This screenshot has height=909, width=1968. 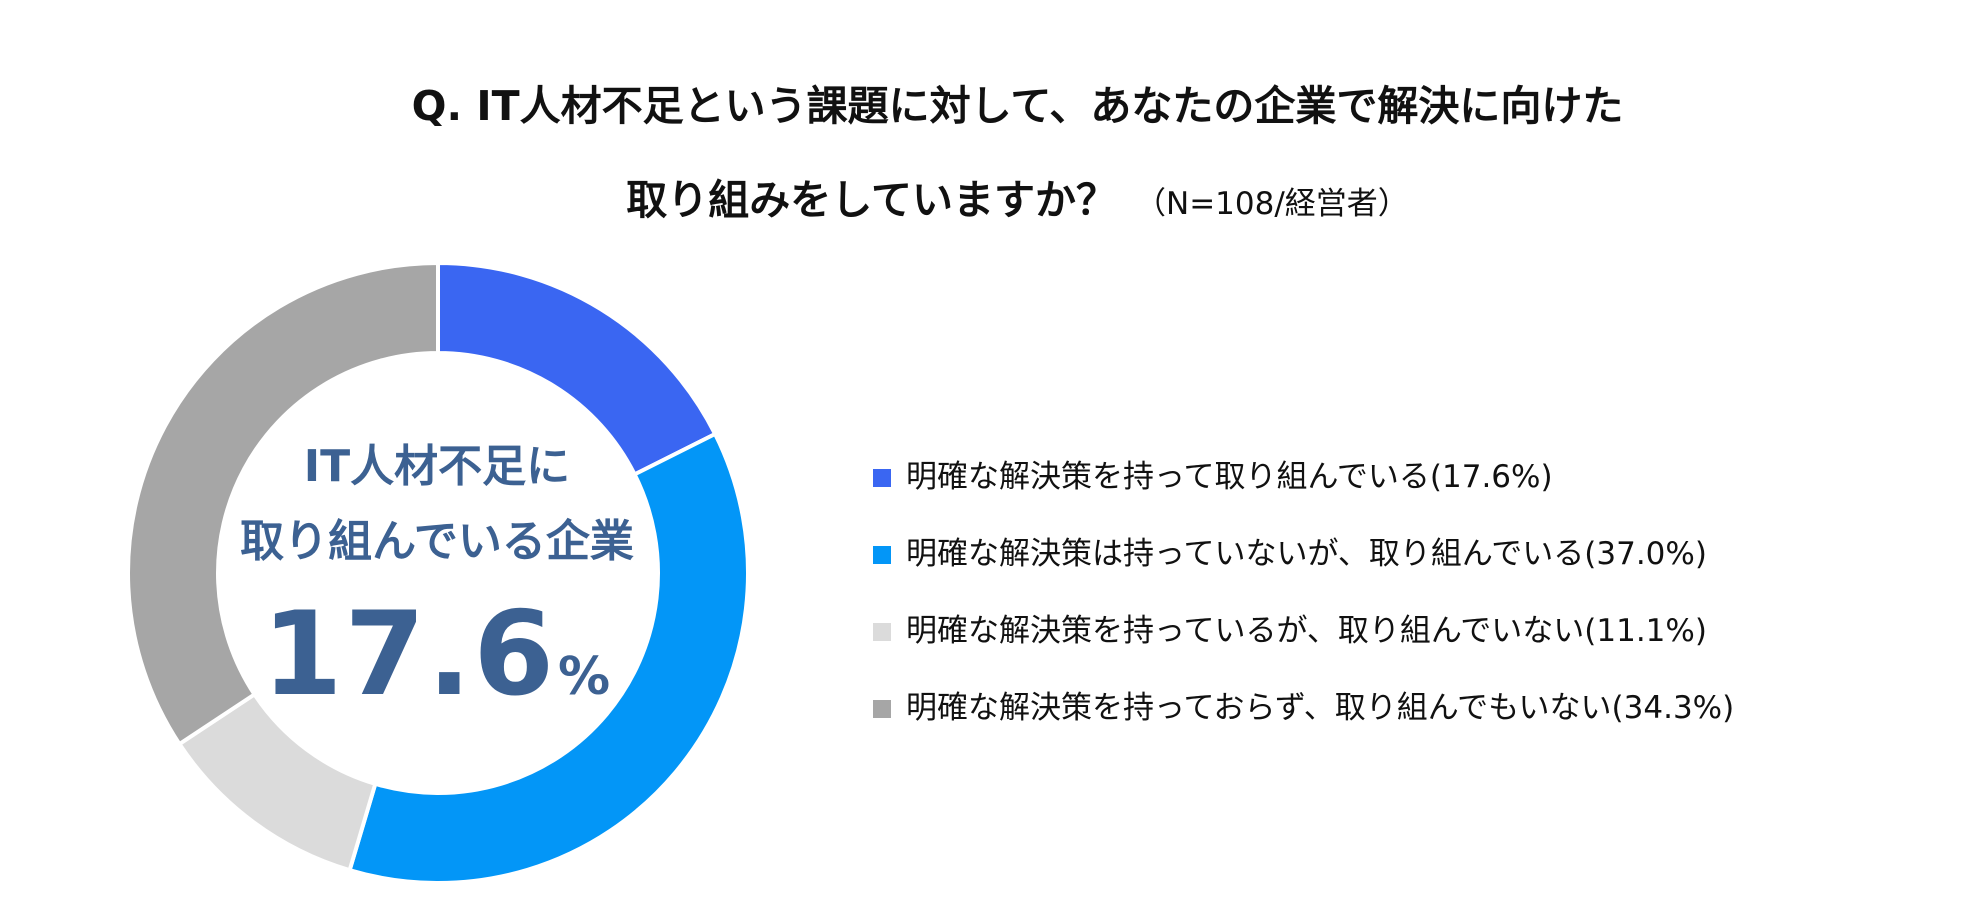 I want to click on donut-center-number: 17.6, so click(x=409, y=654).